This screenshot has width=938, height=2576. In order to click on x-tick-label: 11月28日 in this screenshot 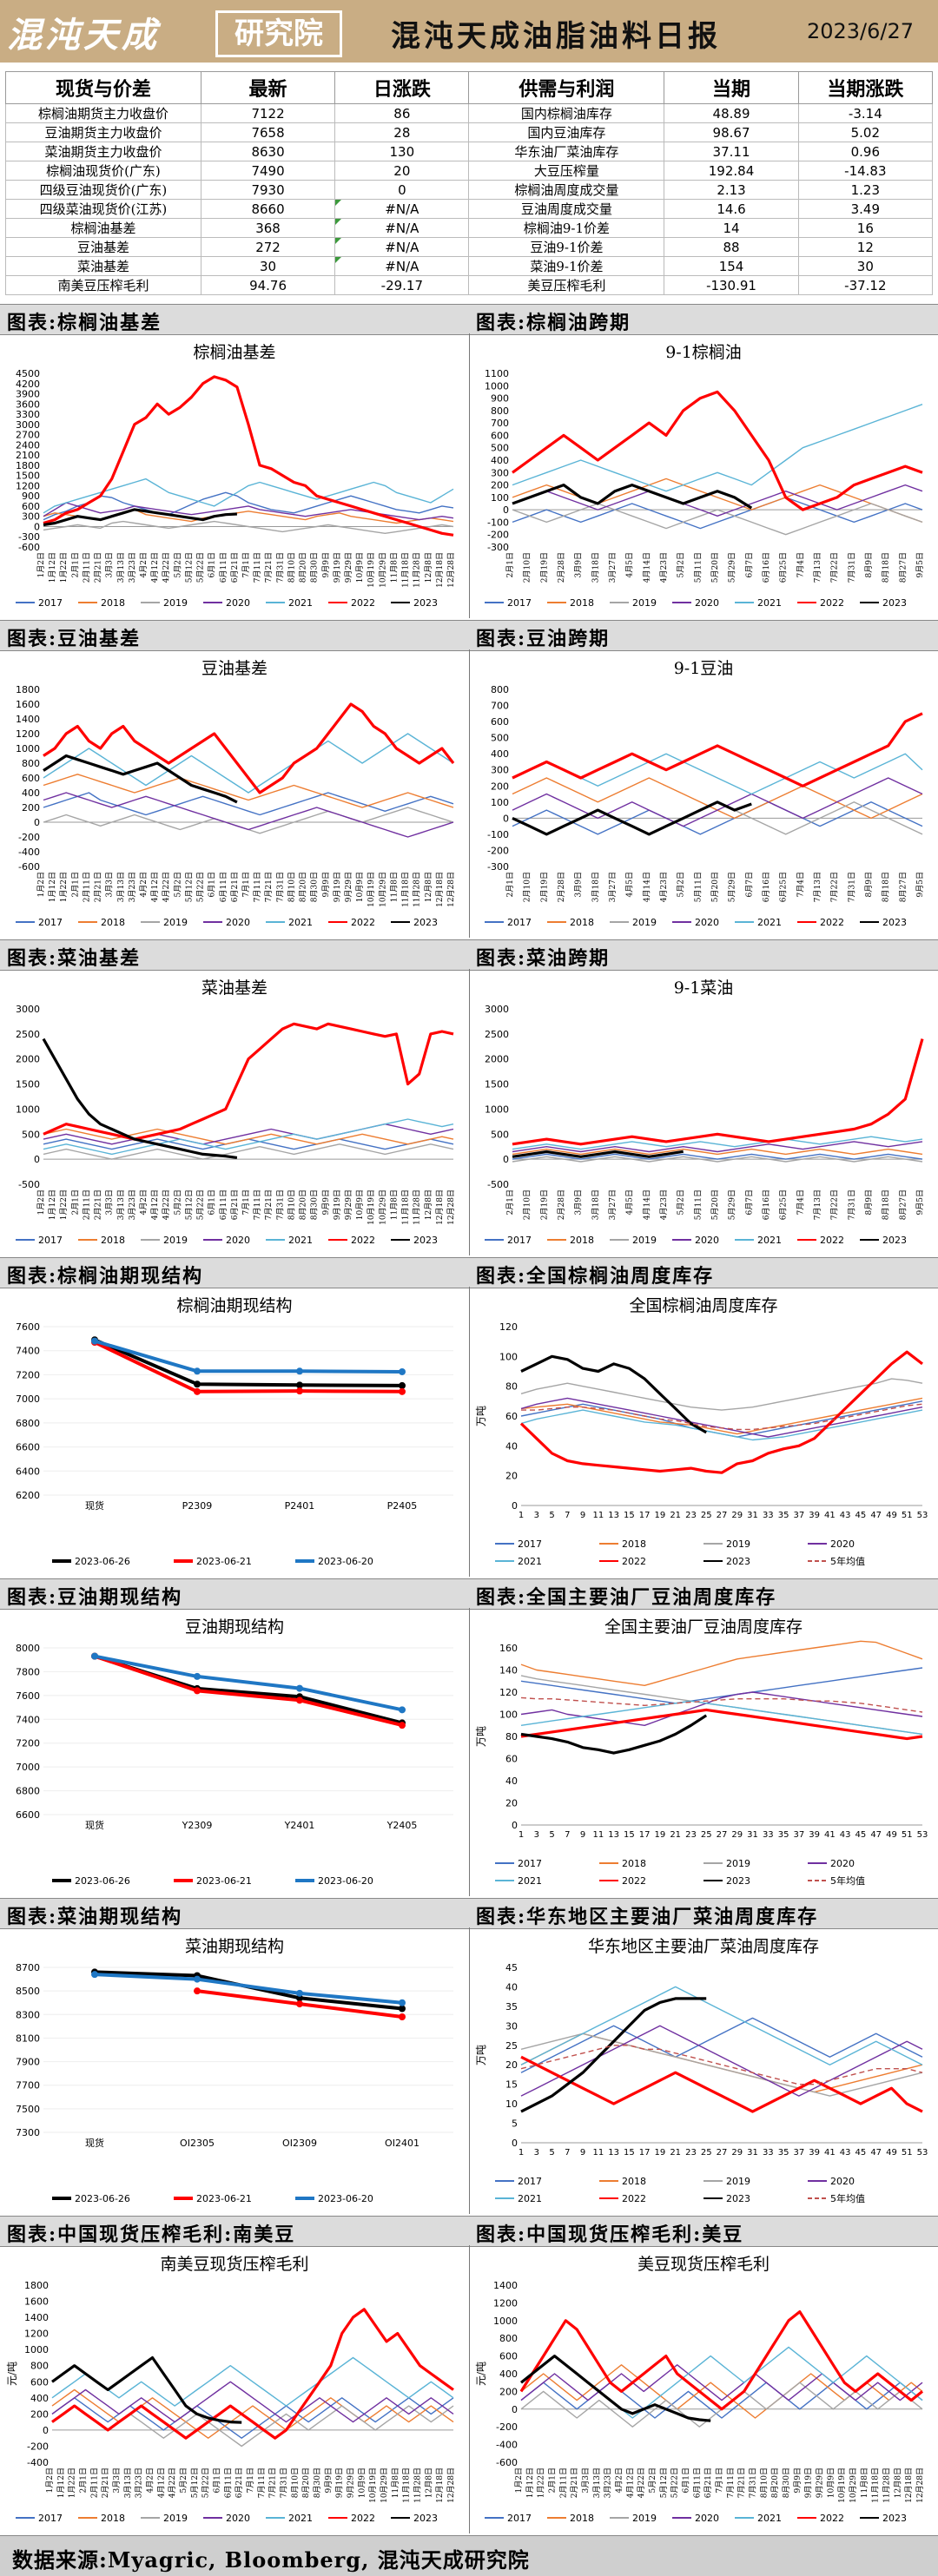, I will do `click(418, 2485)`.